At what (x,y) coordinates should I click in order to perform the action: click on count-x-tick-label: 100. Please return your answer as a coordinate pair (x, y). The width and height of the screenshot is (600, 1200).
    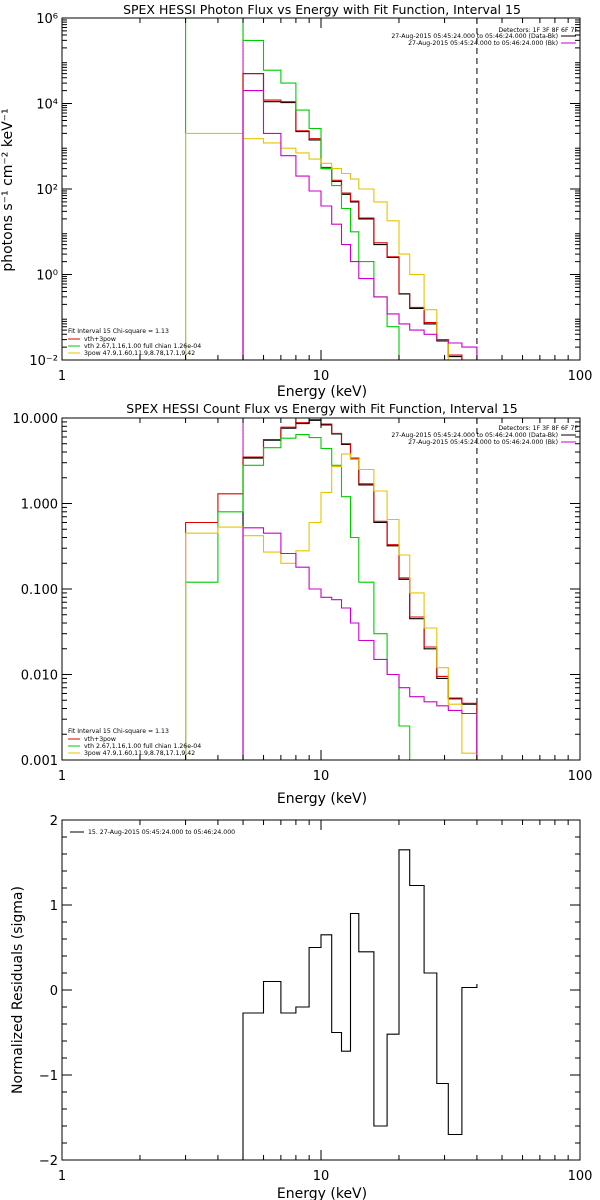
    Looking at the image, I should click on (580, 776).